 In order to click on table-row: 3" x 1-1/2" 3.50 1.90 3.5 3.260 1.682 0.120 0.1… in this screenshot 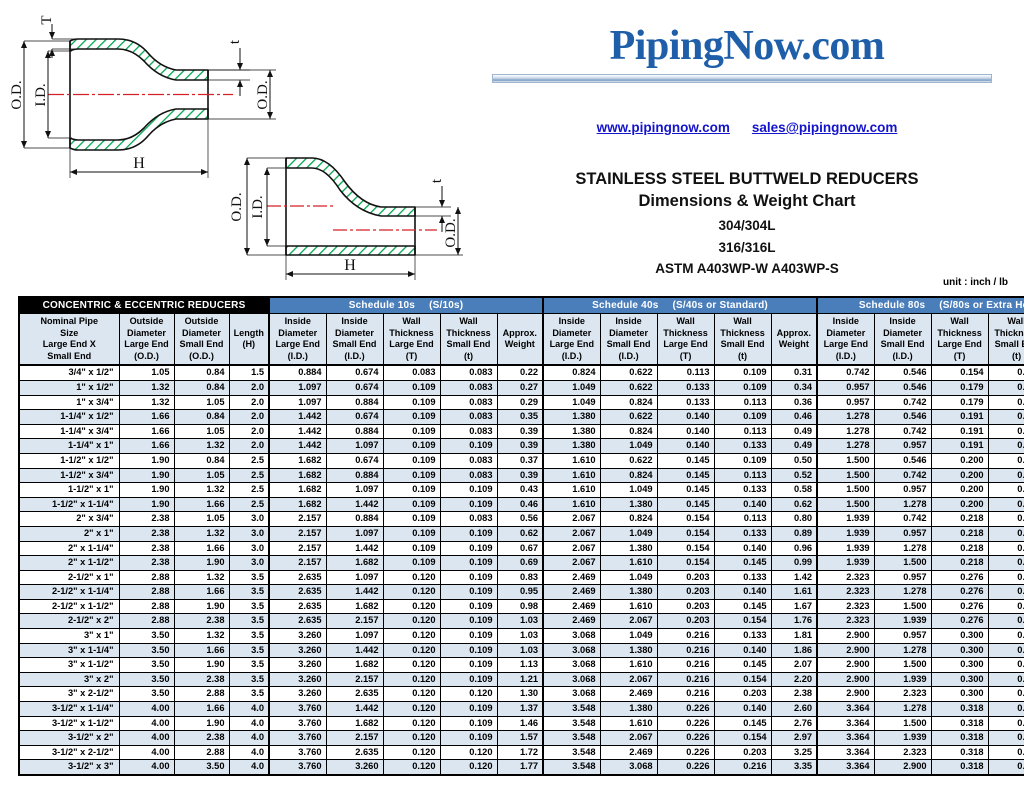, I will do `click(521, 665)`.